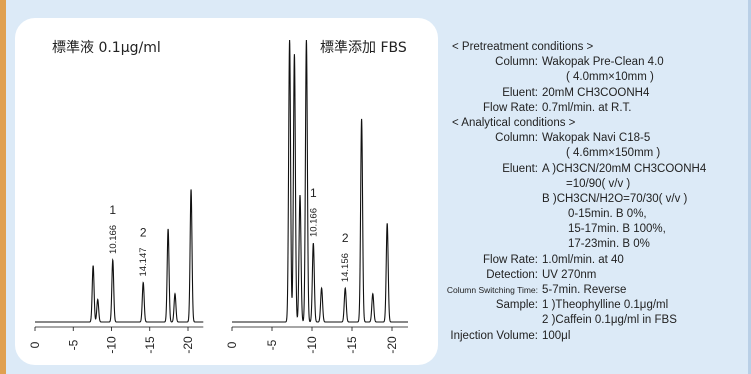 The width and height of the screenshot is (751, 374). I want to click on sample-2: 2 )Caffein 0.1μg/ml in FBS, so click(609, 320).